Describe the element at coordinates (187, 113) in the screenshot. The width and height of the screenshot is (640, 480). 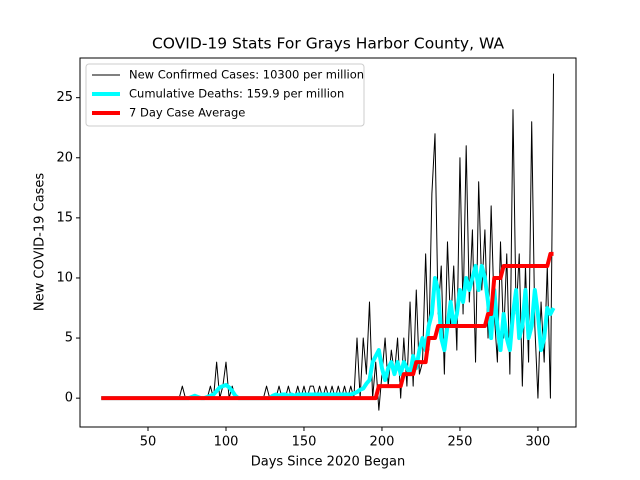
I see `legend-label: 7 Day Case Average` at that location.